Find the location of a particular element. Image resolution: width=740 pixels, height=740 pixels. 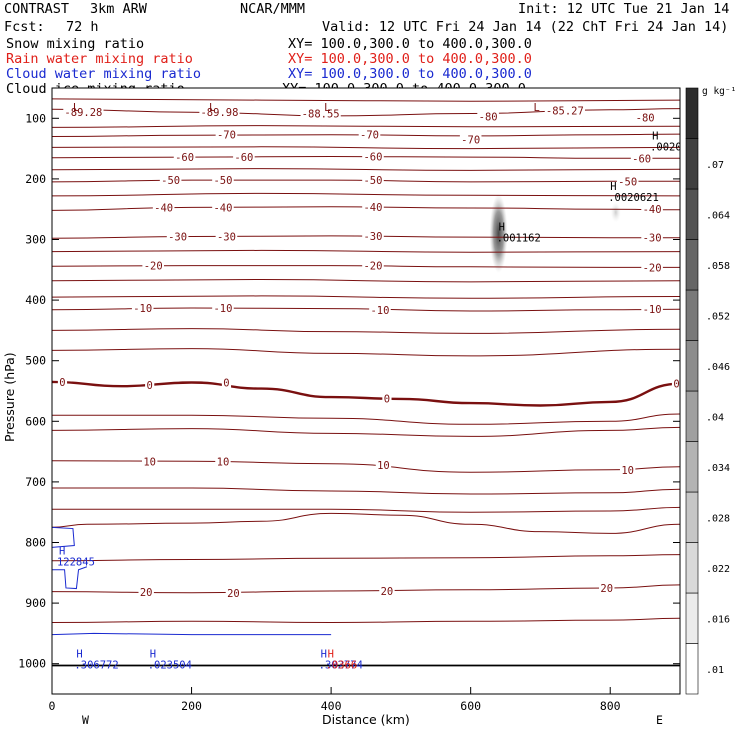

y-tick-label: 400 is located at coordinates (35, 300).